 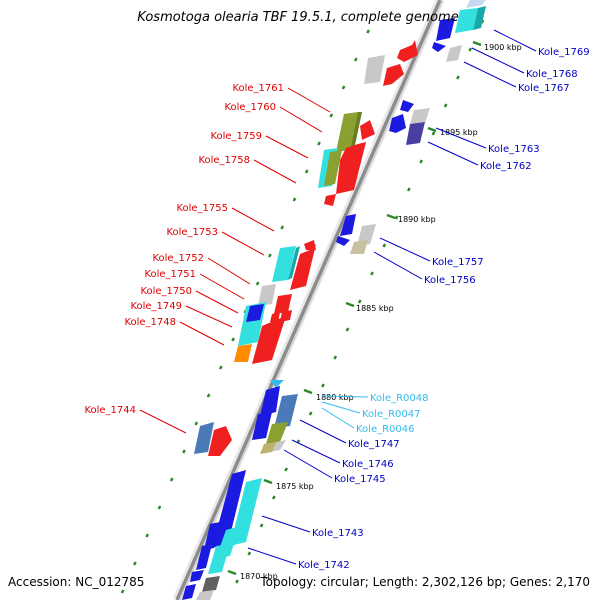 I want to click on gene-label: Kole_1752, so click(x=178, y=258).